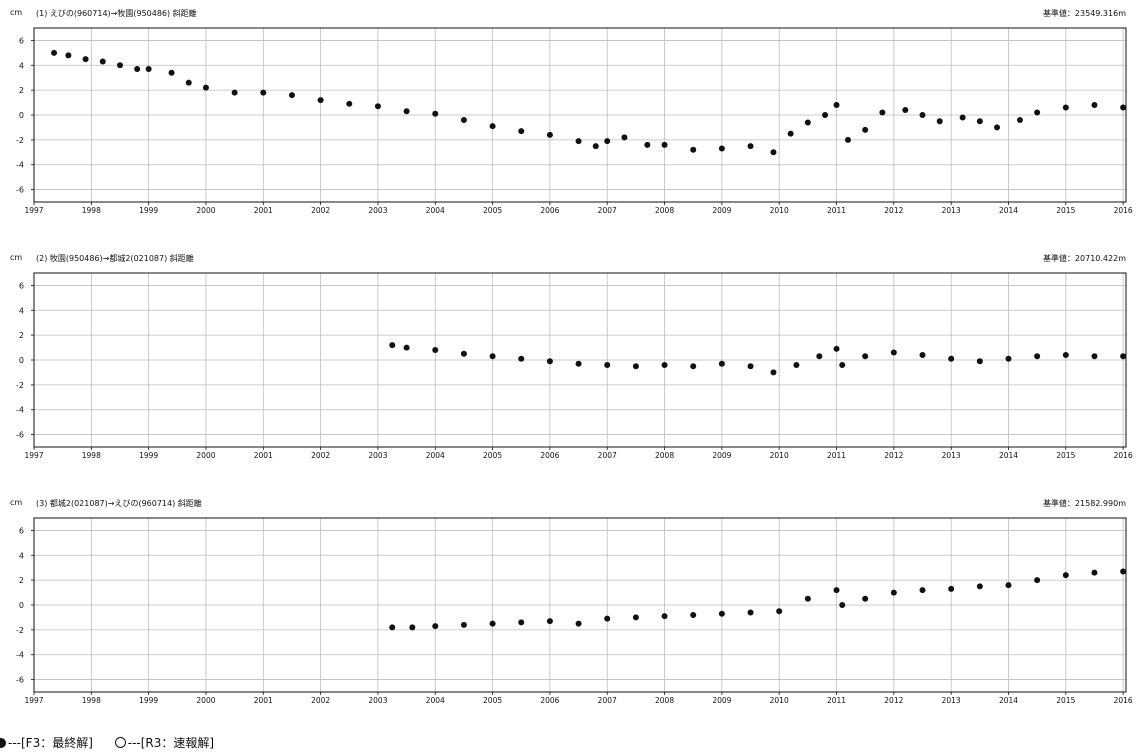  I want to click on x-tick-label: 2003, so click(377, 700).